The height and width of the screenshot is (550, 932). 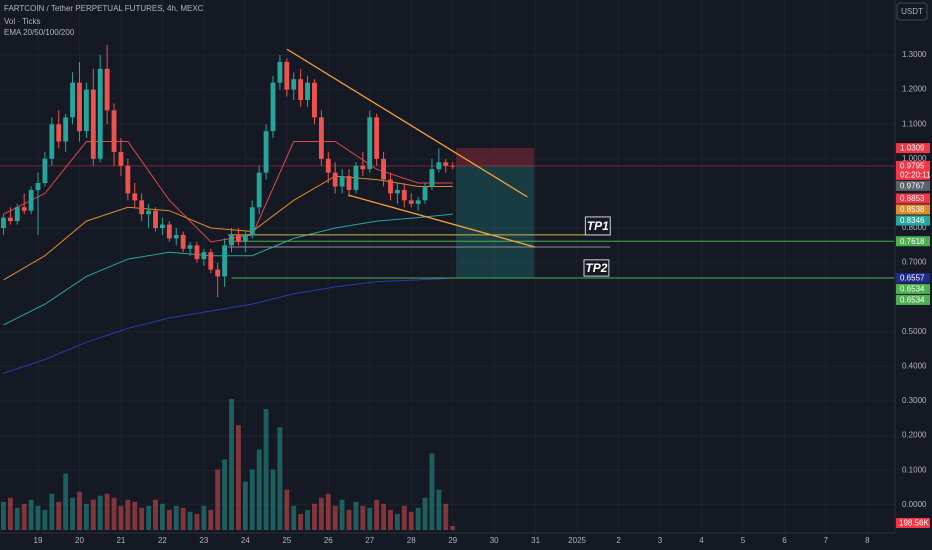 What do you see at coordinates (452, 540) in the screenshot?
I see `x-tick-label: 29` at bounding box center [452, 540].